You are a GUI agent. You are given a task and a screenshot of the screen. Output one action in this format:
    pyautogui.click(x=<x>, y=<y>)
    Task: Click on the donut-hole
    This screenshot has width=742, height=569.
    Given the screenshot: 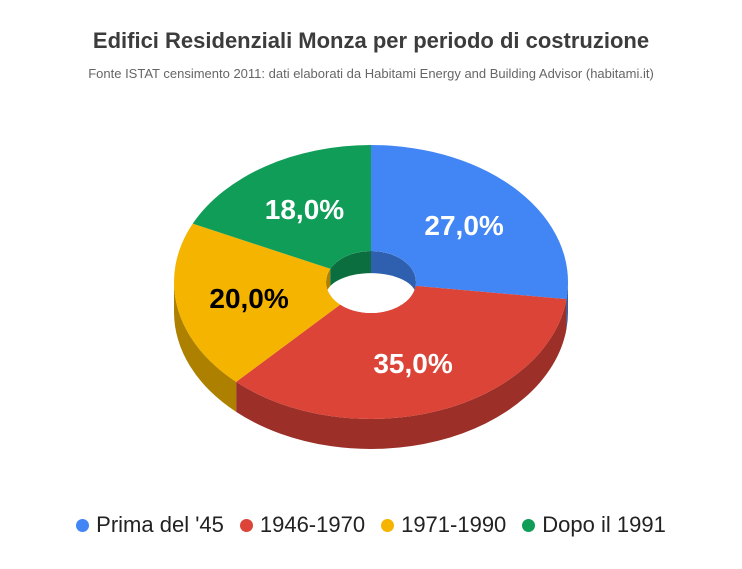 What is the action you would take?
    pyautogui.click(x=371, y=293)
    